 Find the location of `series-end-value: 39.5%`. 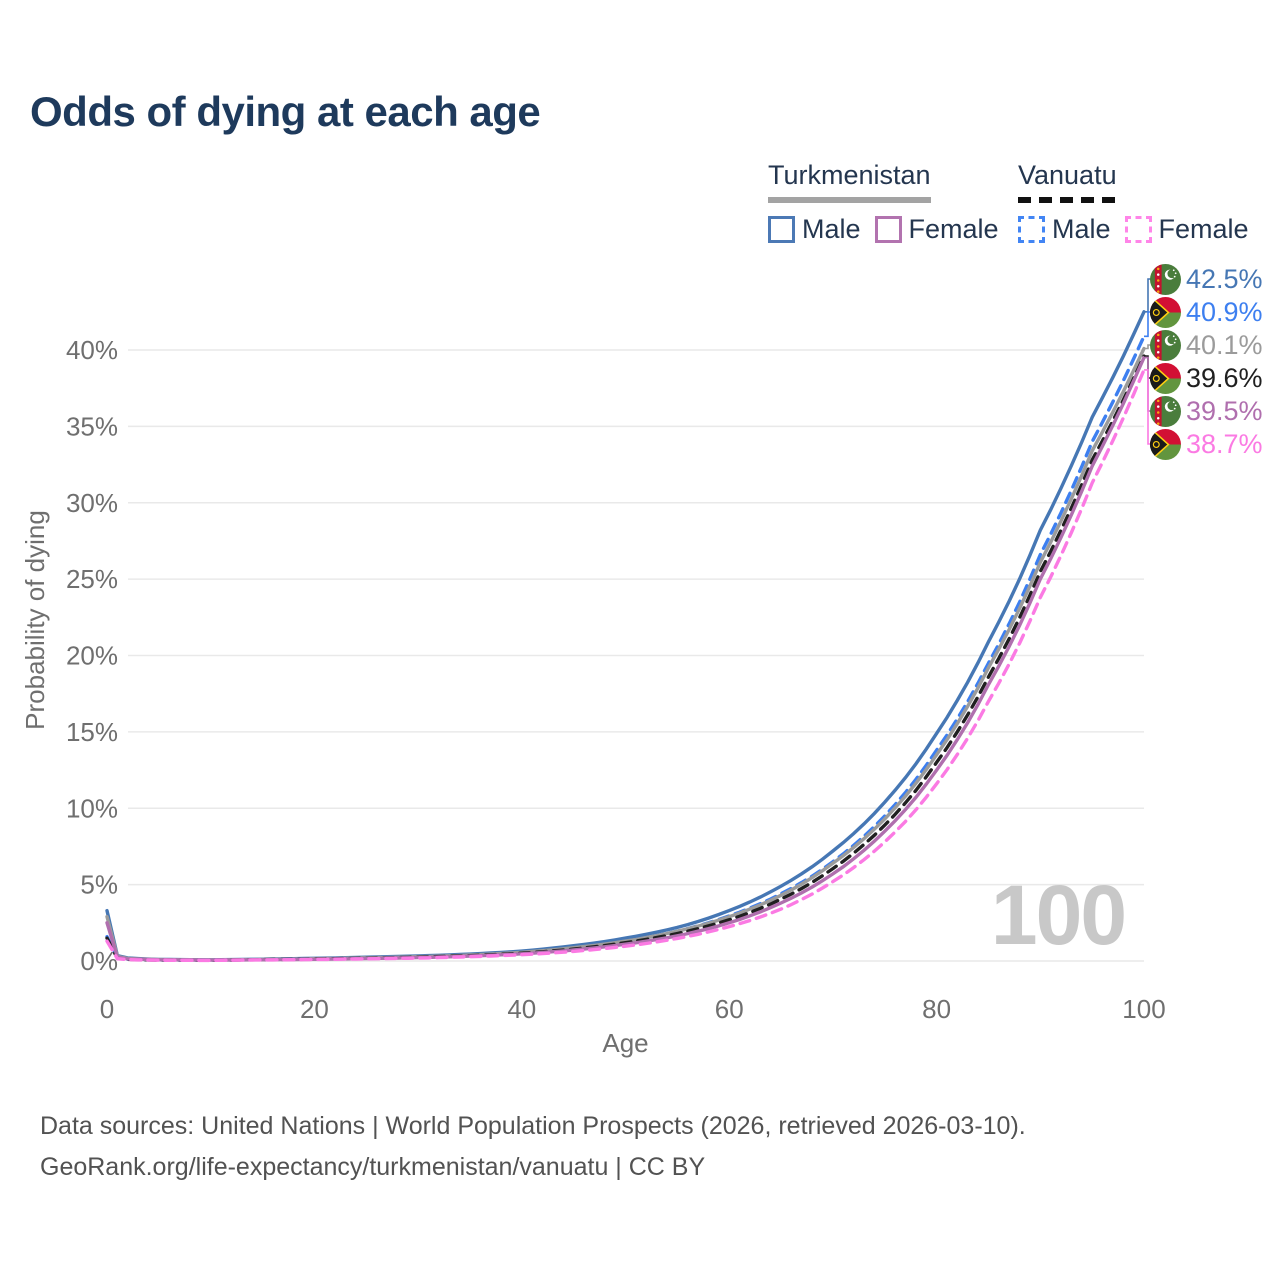

series-end-value: 39.5% is located at coordinates (1224, 410).